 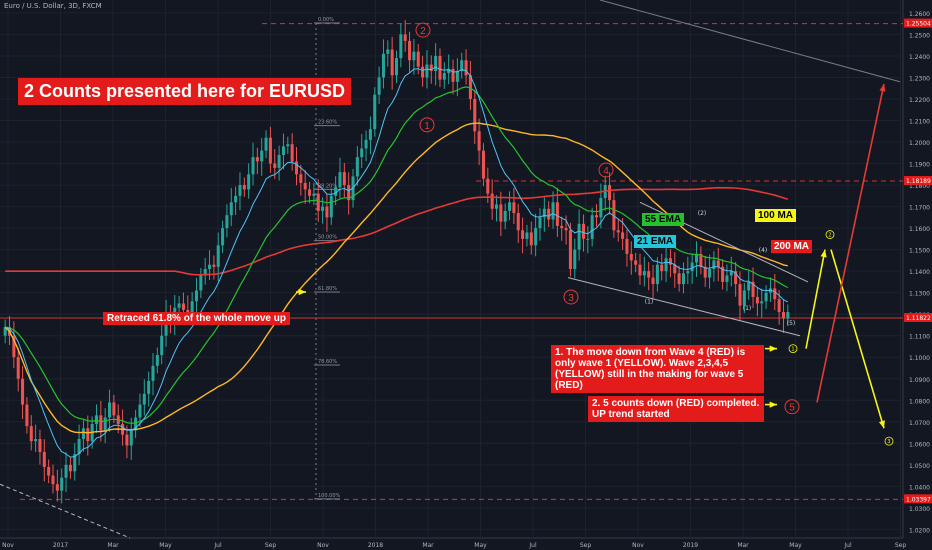 I want to click on x-tick-label: Mar, so click(x=743, y=545).